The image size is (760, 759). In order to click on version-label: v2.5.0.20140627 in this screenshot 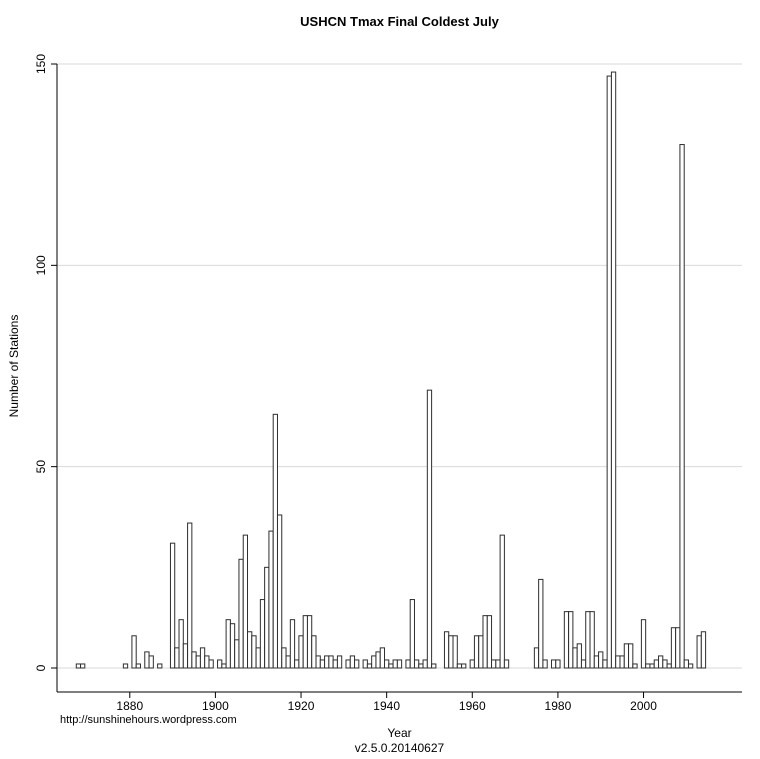, I will do `click(399, 748)`.